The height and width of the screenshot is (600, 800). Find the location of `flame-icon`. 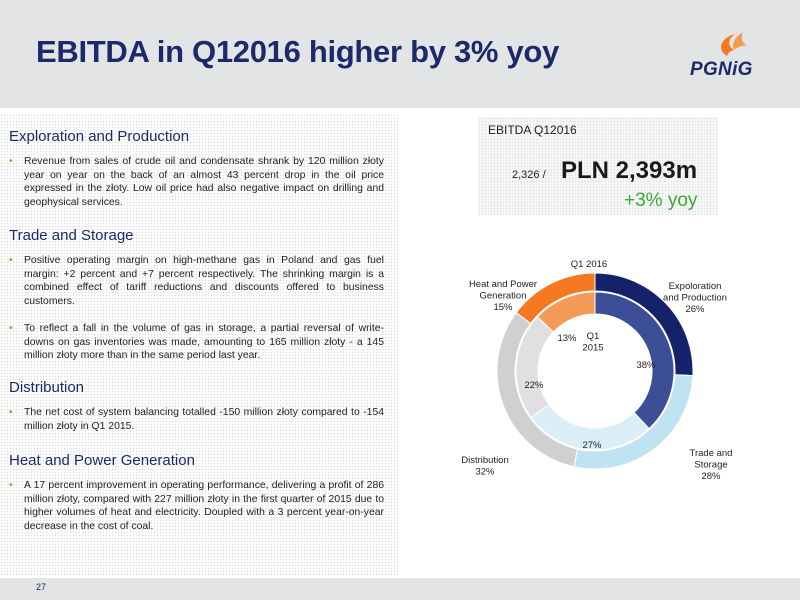

flame-icon is located at coordinates (734, 44).